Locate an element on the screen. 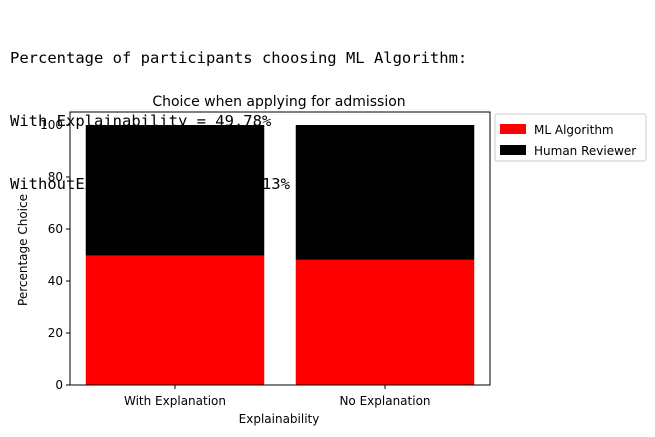 Image resolution: width=655 pixels, height=437 pixels. chart-title: Choice when applying for admission is located at coordinates (278, 102).